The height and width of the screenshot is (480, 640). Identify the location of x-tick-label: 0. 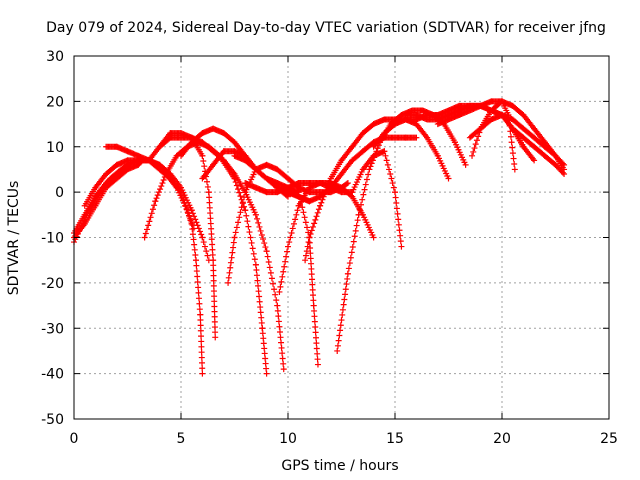
(74, 439).